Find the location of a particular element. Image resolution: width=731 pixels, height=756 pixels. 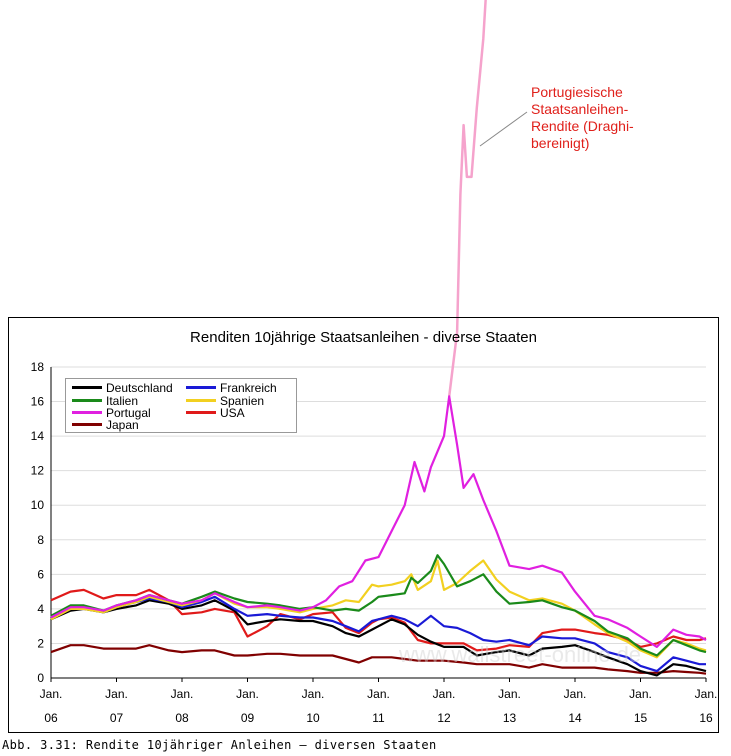

x-tick-label-year: 08 is located at coordinates (182, 718).